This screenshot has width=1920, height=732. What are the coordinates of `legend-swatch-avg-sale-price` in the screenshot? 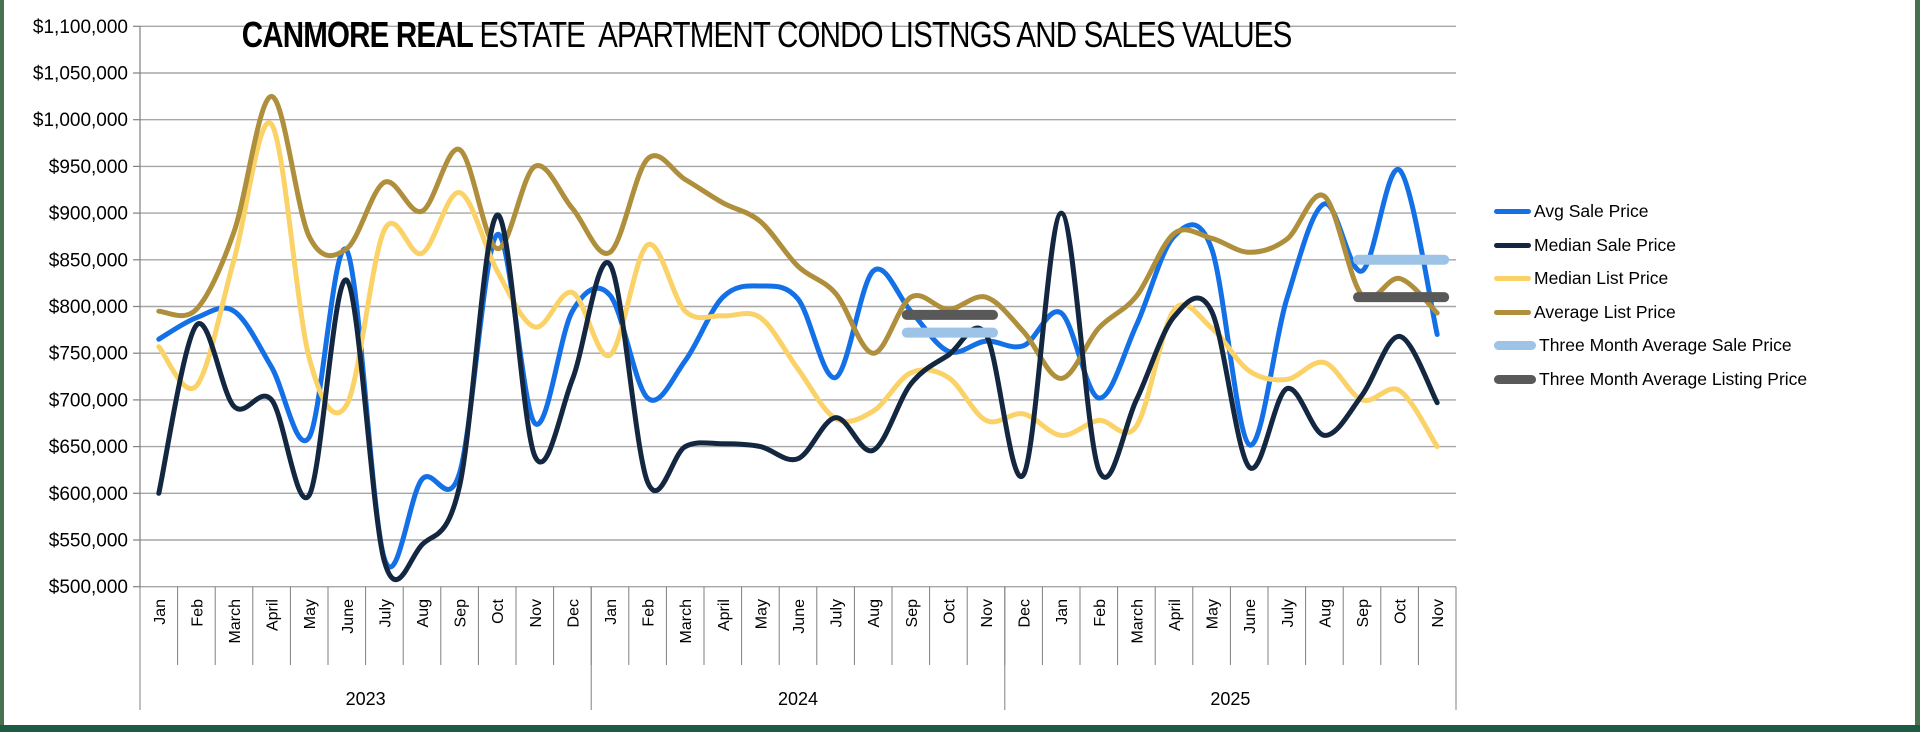 It's located at (1512, 212).